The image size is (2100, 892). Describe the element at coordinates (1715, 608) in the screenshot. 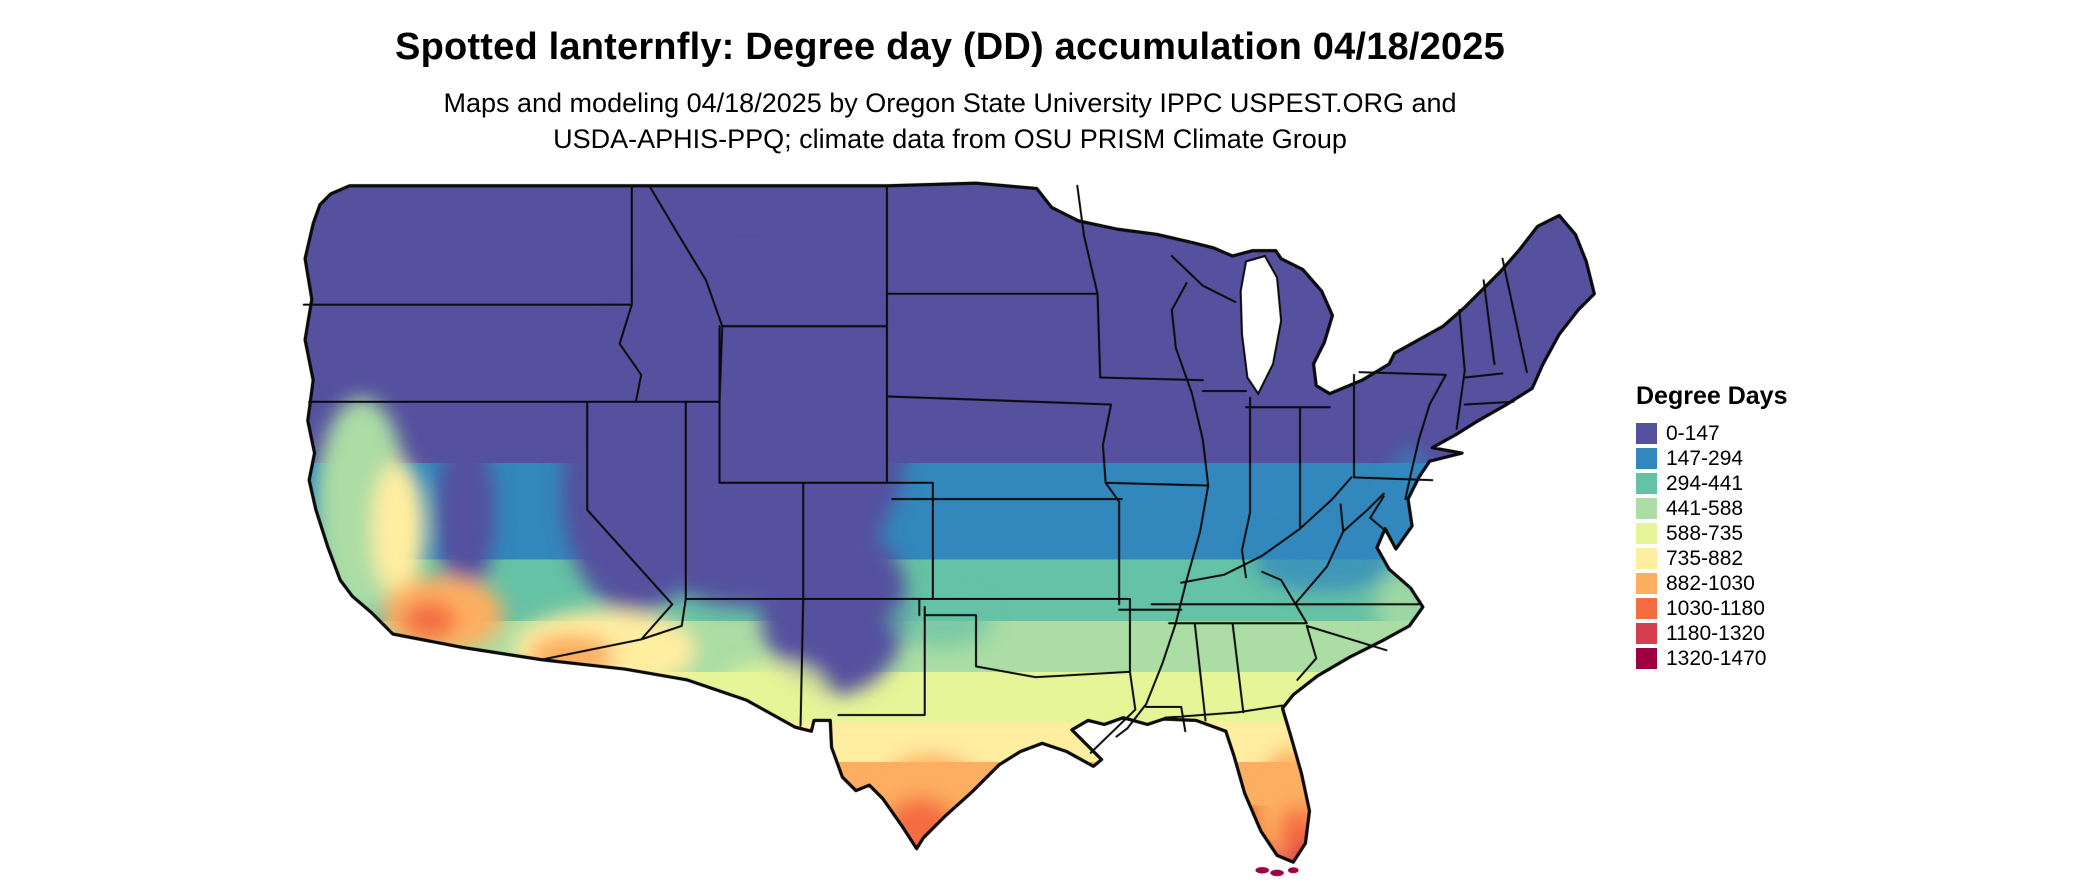

I see `legend-label: 1030-1180` at that location.